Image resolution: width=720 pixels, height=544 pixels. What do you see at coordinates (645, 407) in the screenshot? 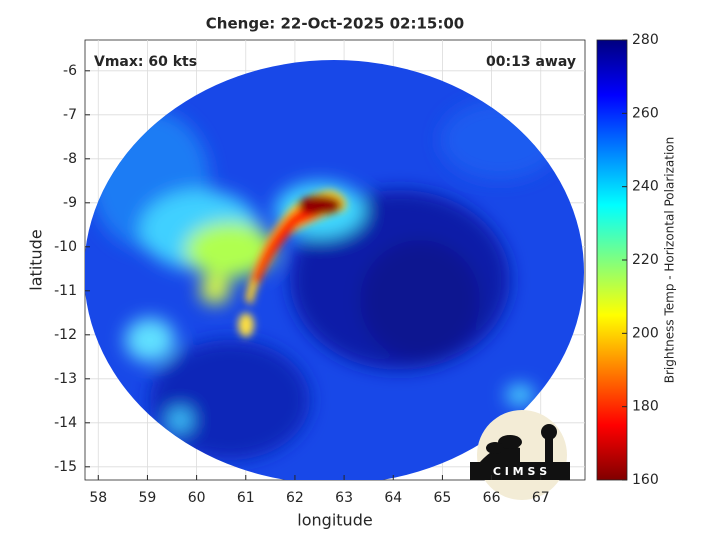
I see `colorbar-tick-label: 180` at bounding box center [645, 407].